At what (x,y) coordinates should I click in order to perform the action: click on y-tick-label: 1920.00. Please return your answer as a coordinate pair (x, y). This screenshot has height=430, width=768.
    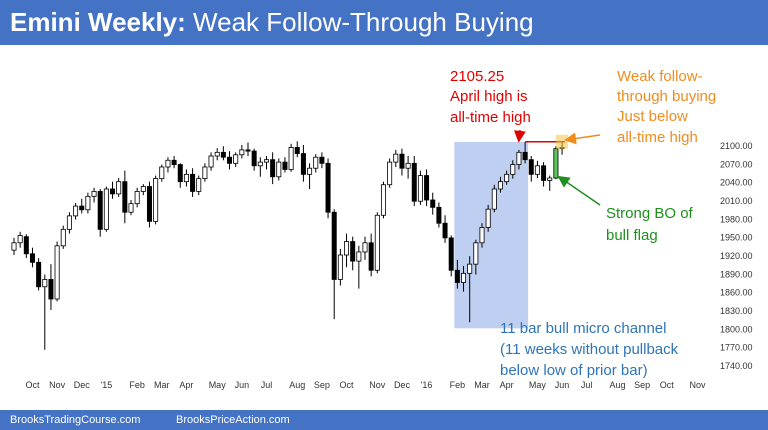
    Looking at the image, I should click on (736, 256).